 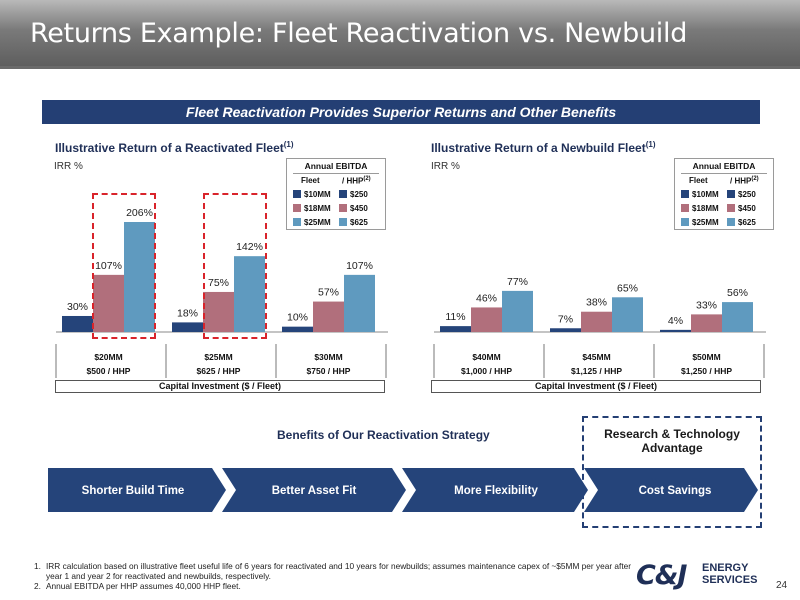 What do you see at coordinates (661, 575) in the screenshot?
I see `logo-mark: C&J` at bounding box center [661, 575].